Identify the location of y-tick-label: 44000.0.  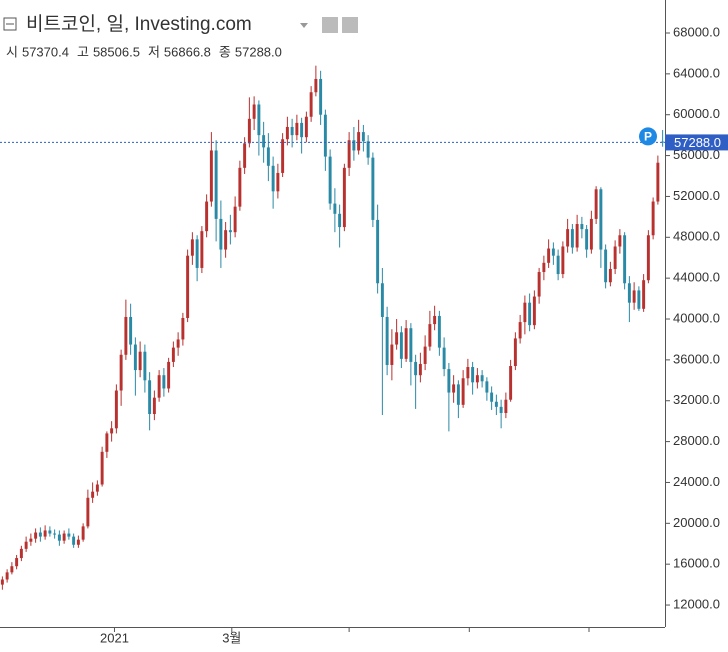
(696, 277).